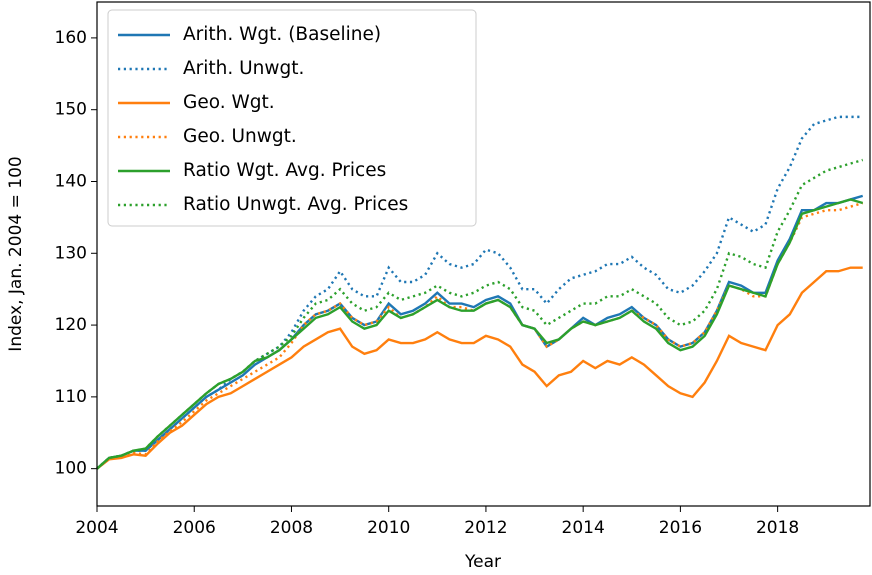  I want to click on x-axis-label: Year, so click(482, 562).